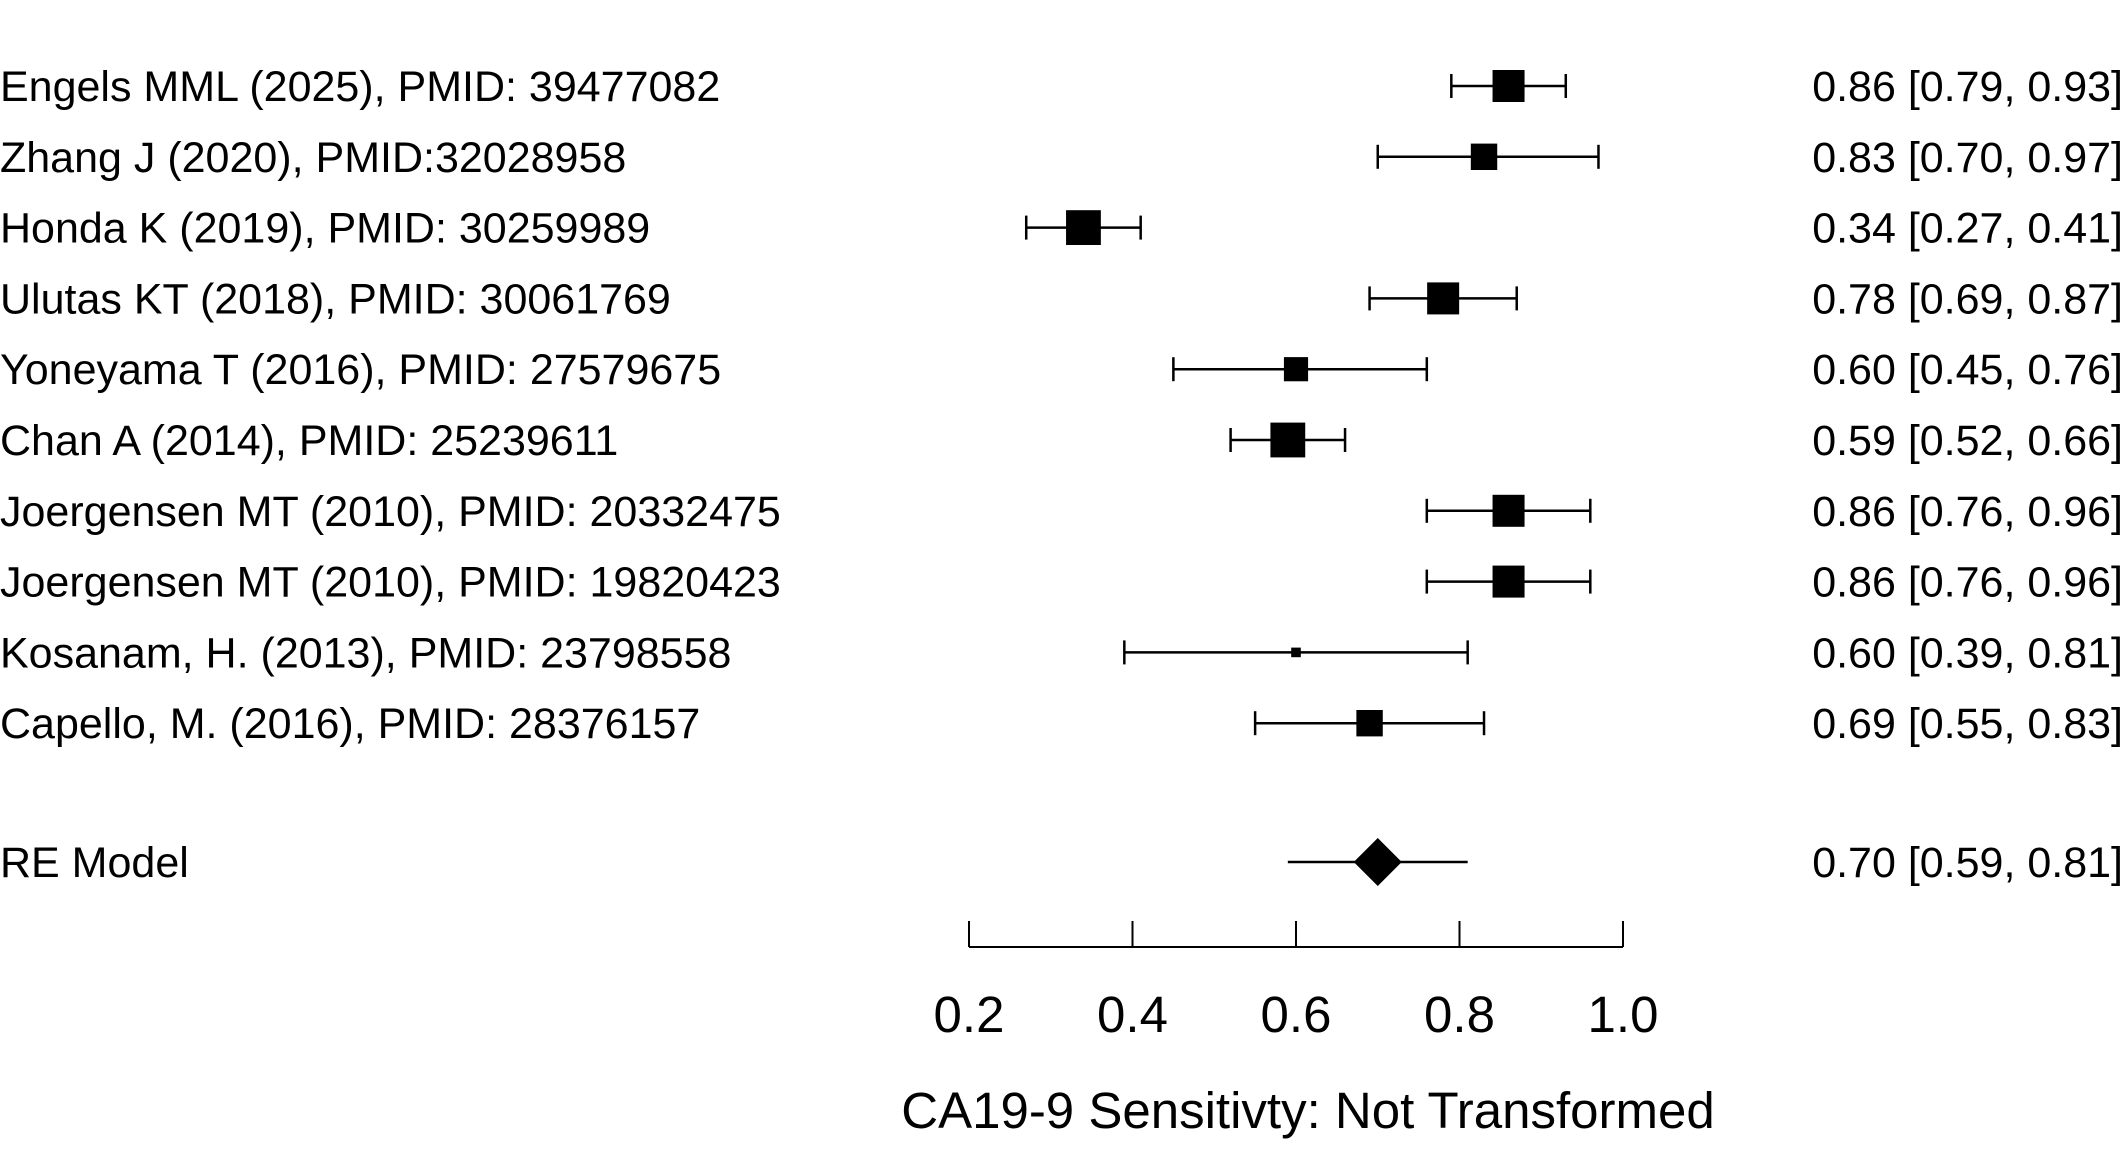 The width and height of the screenshot is (2125, 1156). I want to click on study-label: Joergensen MT (2010), PMID: 20332475, so click(390, 512).